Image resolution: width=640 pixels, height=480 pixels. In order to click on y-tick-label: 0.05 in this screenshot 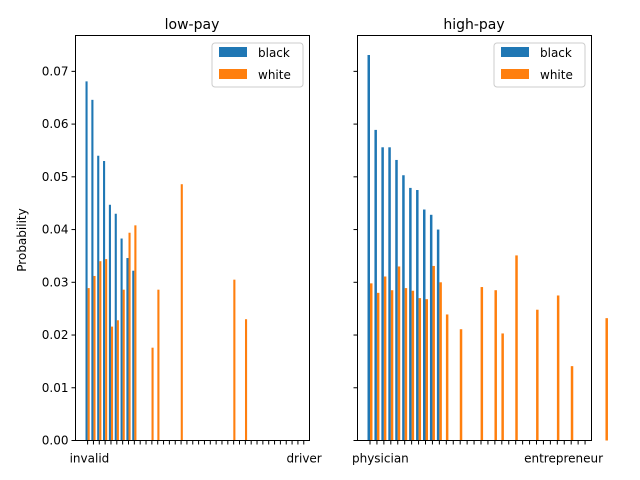, I will do `click(55, 177)`.